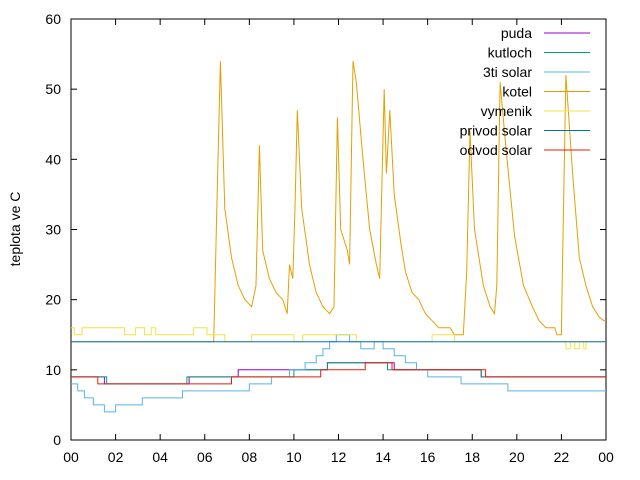 The image size is (640, 480). I want to click on x-tick-label: 14, so click(383, 457).